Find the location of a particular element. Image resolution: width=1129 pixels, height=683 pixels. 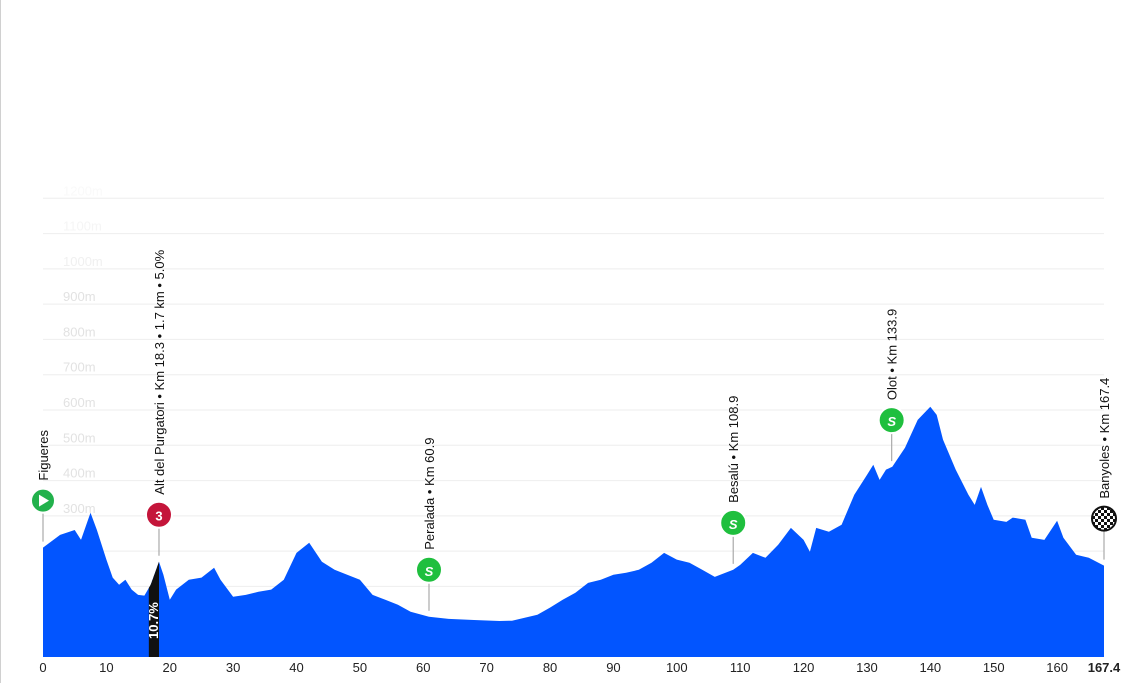

y-tick-label: 1000m is located at coordinates (83, 261).